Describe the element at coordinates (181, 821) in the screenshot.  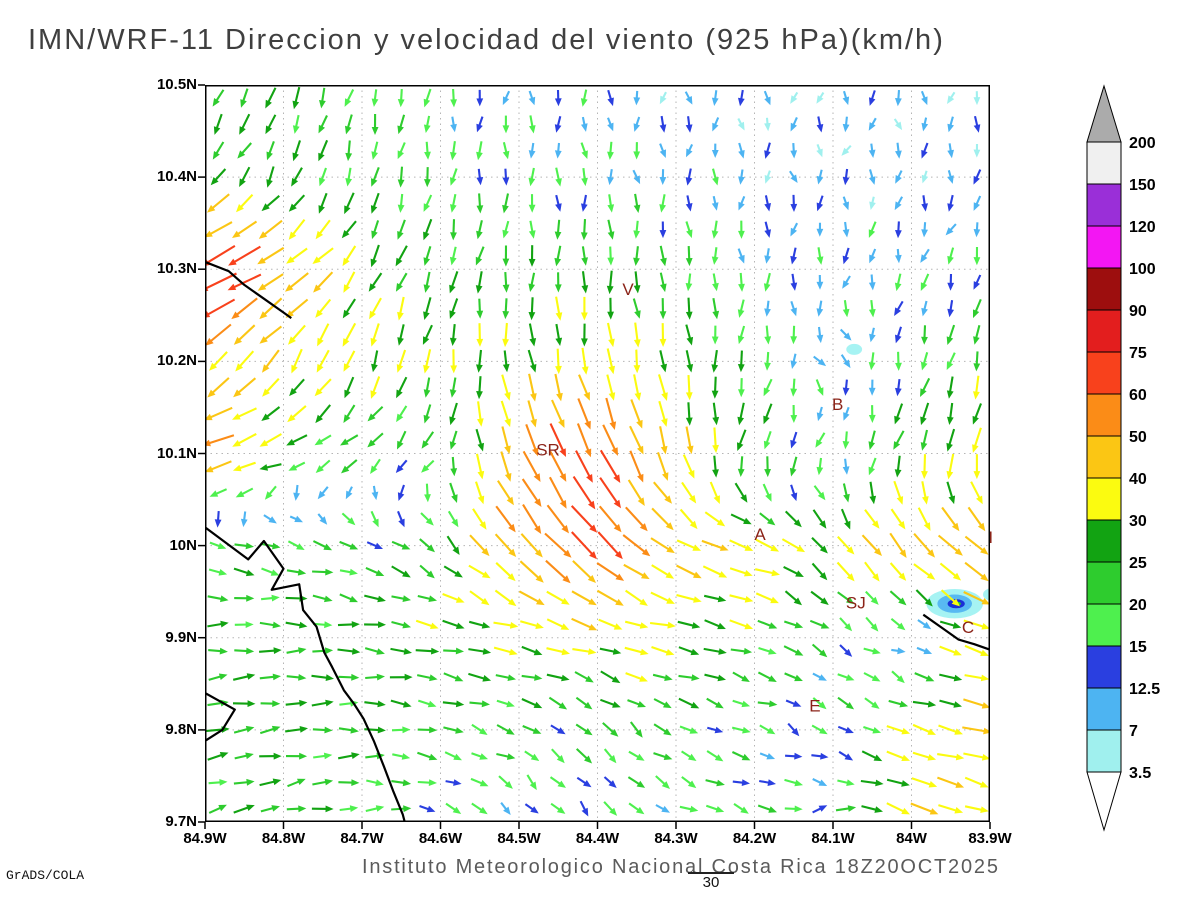
I see `y-tick-label: 9.7N` at that location.